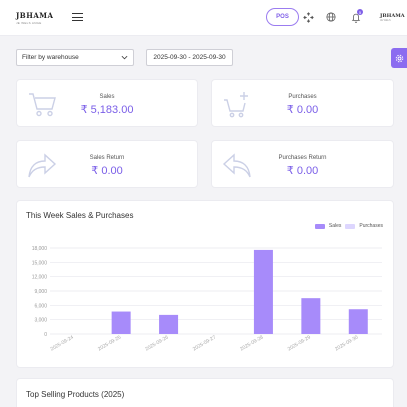 The image size is (407, 407). What do you see at coordinates (107, 97) in the screenshot?
I see `sales-label: Sales` at bounding box center [107, 97].